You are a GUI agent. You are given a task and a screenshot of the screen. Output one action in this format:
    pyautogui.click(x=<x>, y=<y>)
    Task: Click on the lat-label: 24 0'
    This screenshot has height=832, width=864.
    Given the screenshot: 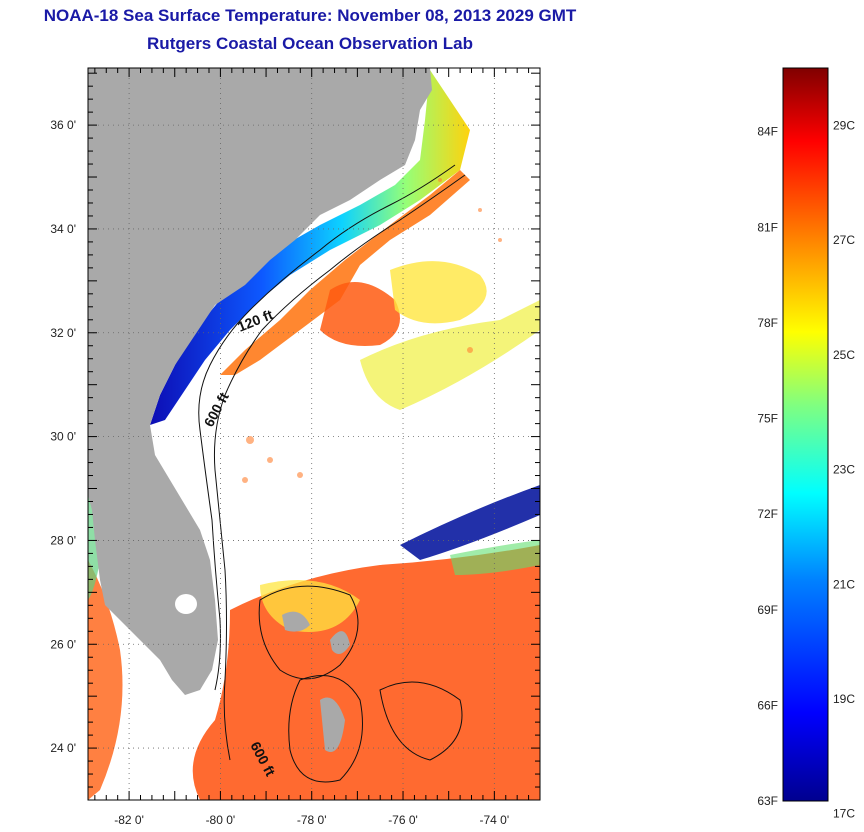 What is the action you would take?
    pyautogui.click(x=63, y=748)
    